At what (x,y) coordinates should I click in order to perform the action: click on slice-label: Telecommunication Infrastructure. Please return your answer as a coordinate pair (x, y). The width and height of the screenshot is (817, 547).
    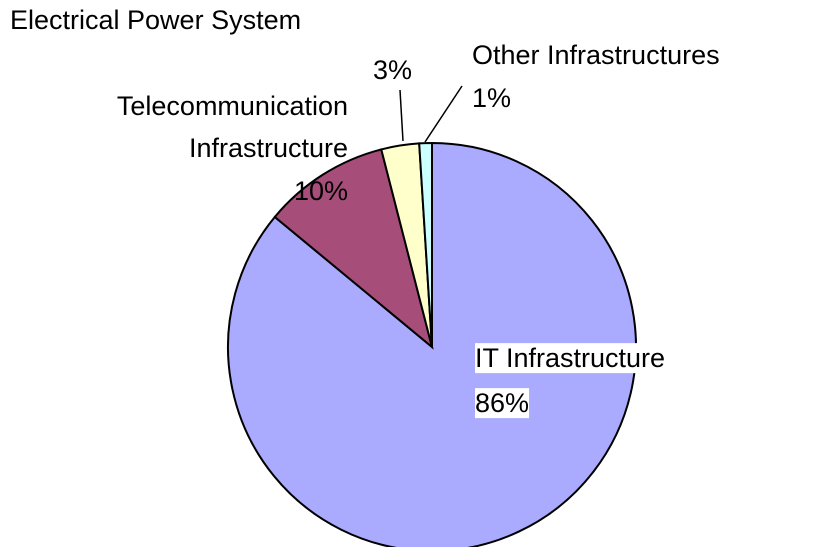
    Looking at the image, I should click on (232, 127).